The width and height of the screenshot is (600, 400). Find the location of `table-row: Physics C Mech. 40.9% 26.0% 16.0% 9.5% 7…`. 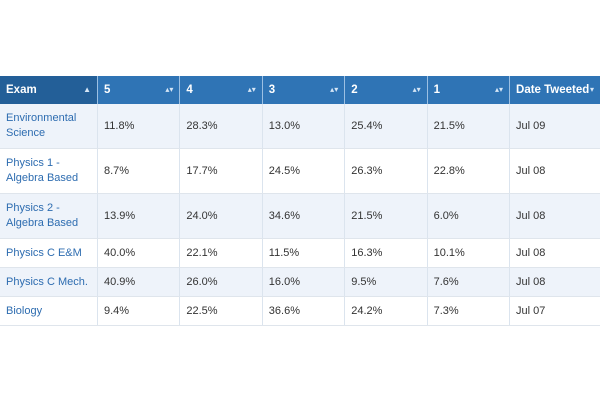

table-row: Physics C Mech. 40.9% 26.0% 16.0% 9.5% 7… is located at coordinates (300, 282).